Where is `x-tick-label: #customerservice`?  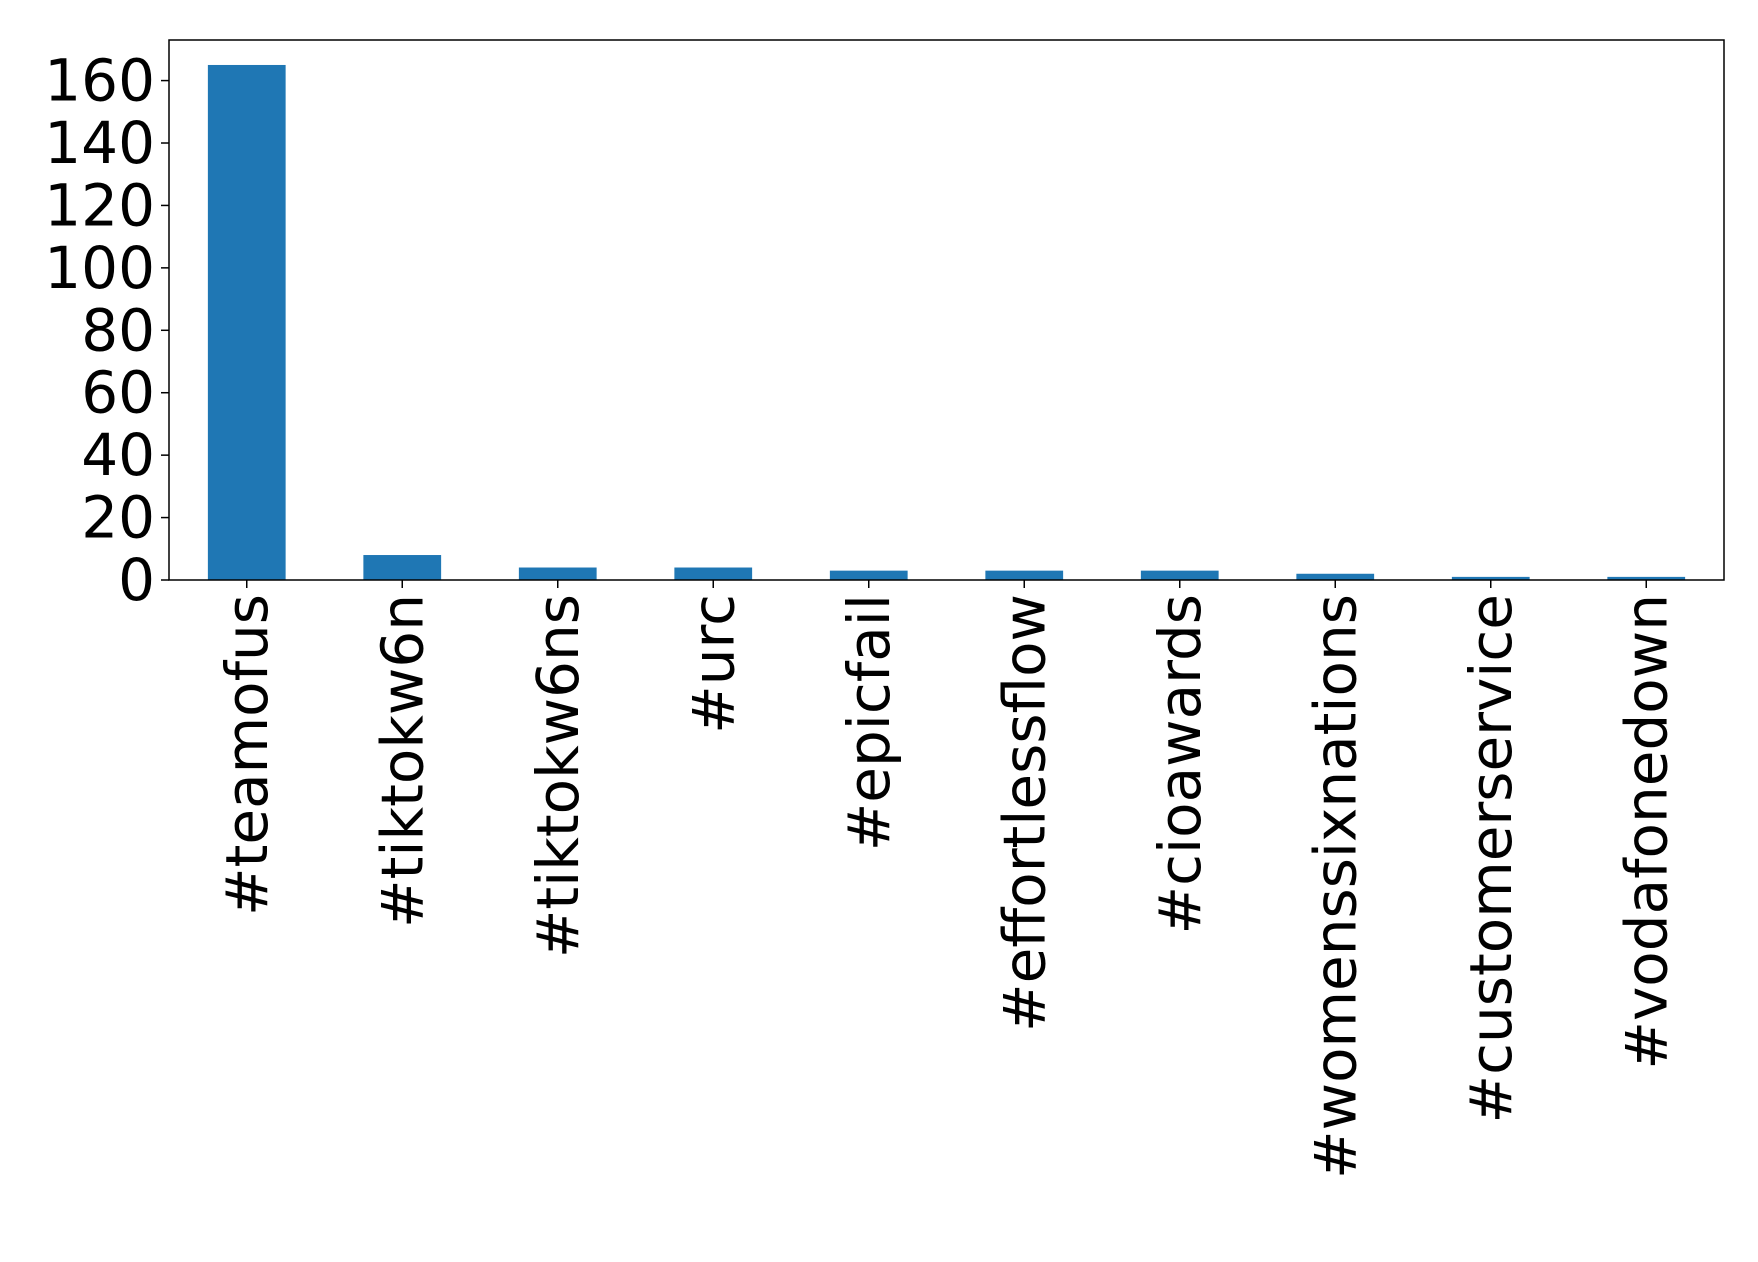
x-tick-label: #customerservice is located at coordinates (1491, 858).